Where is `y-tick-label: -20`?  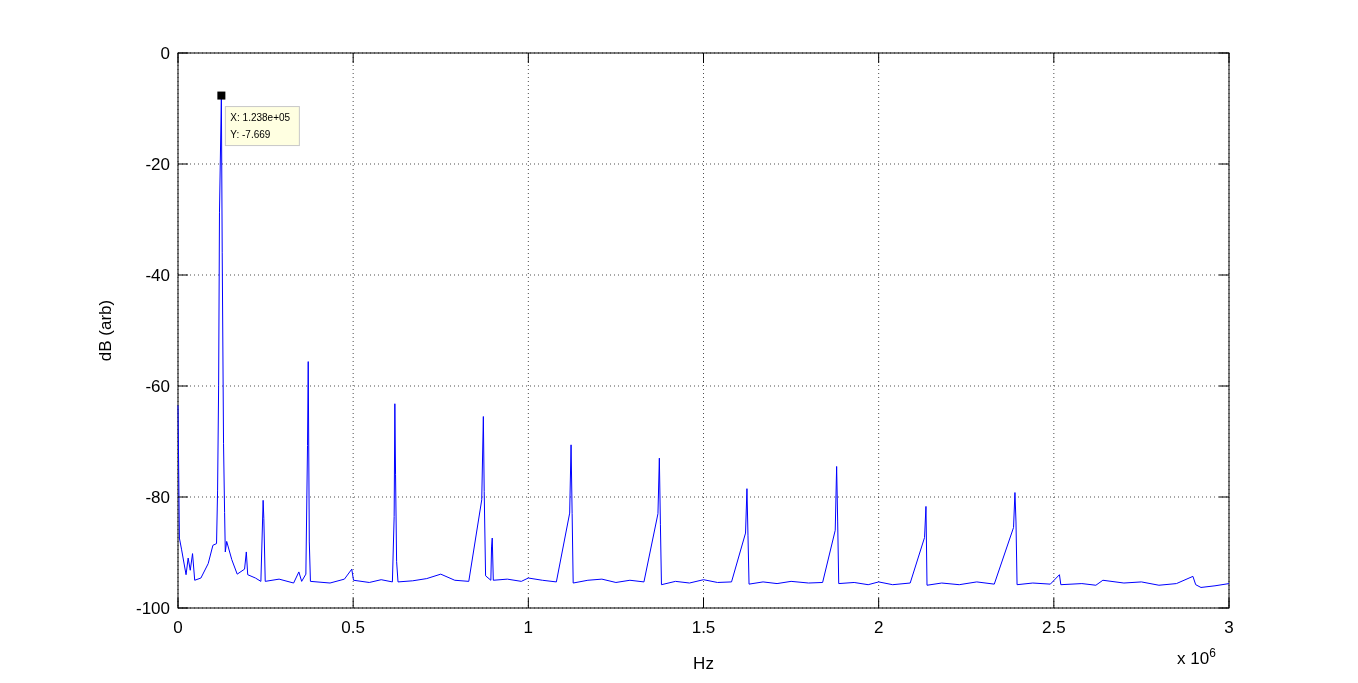 y-tick-label: -20 is located at coordinates (157, 164).